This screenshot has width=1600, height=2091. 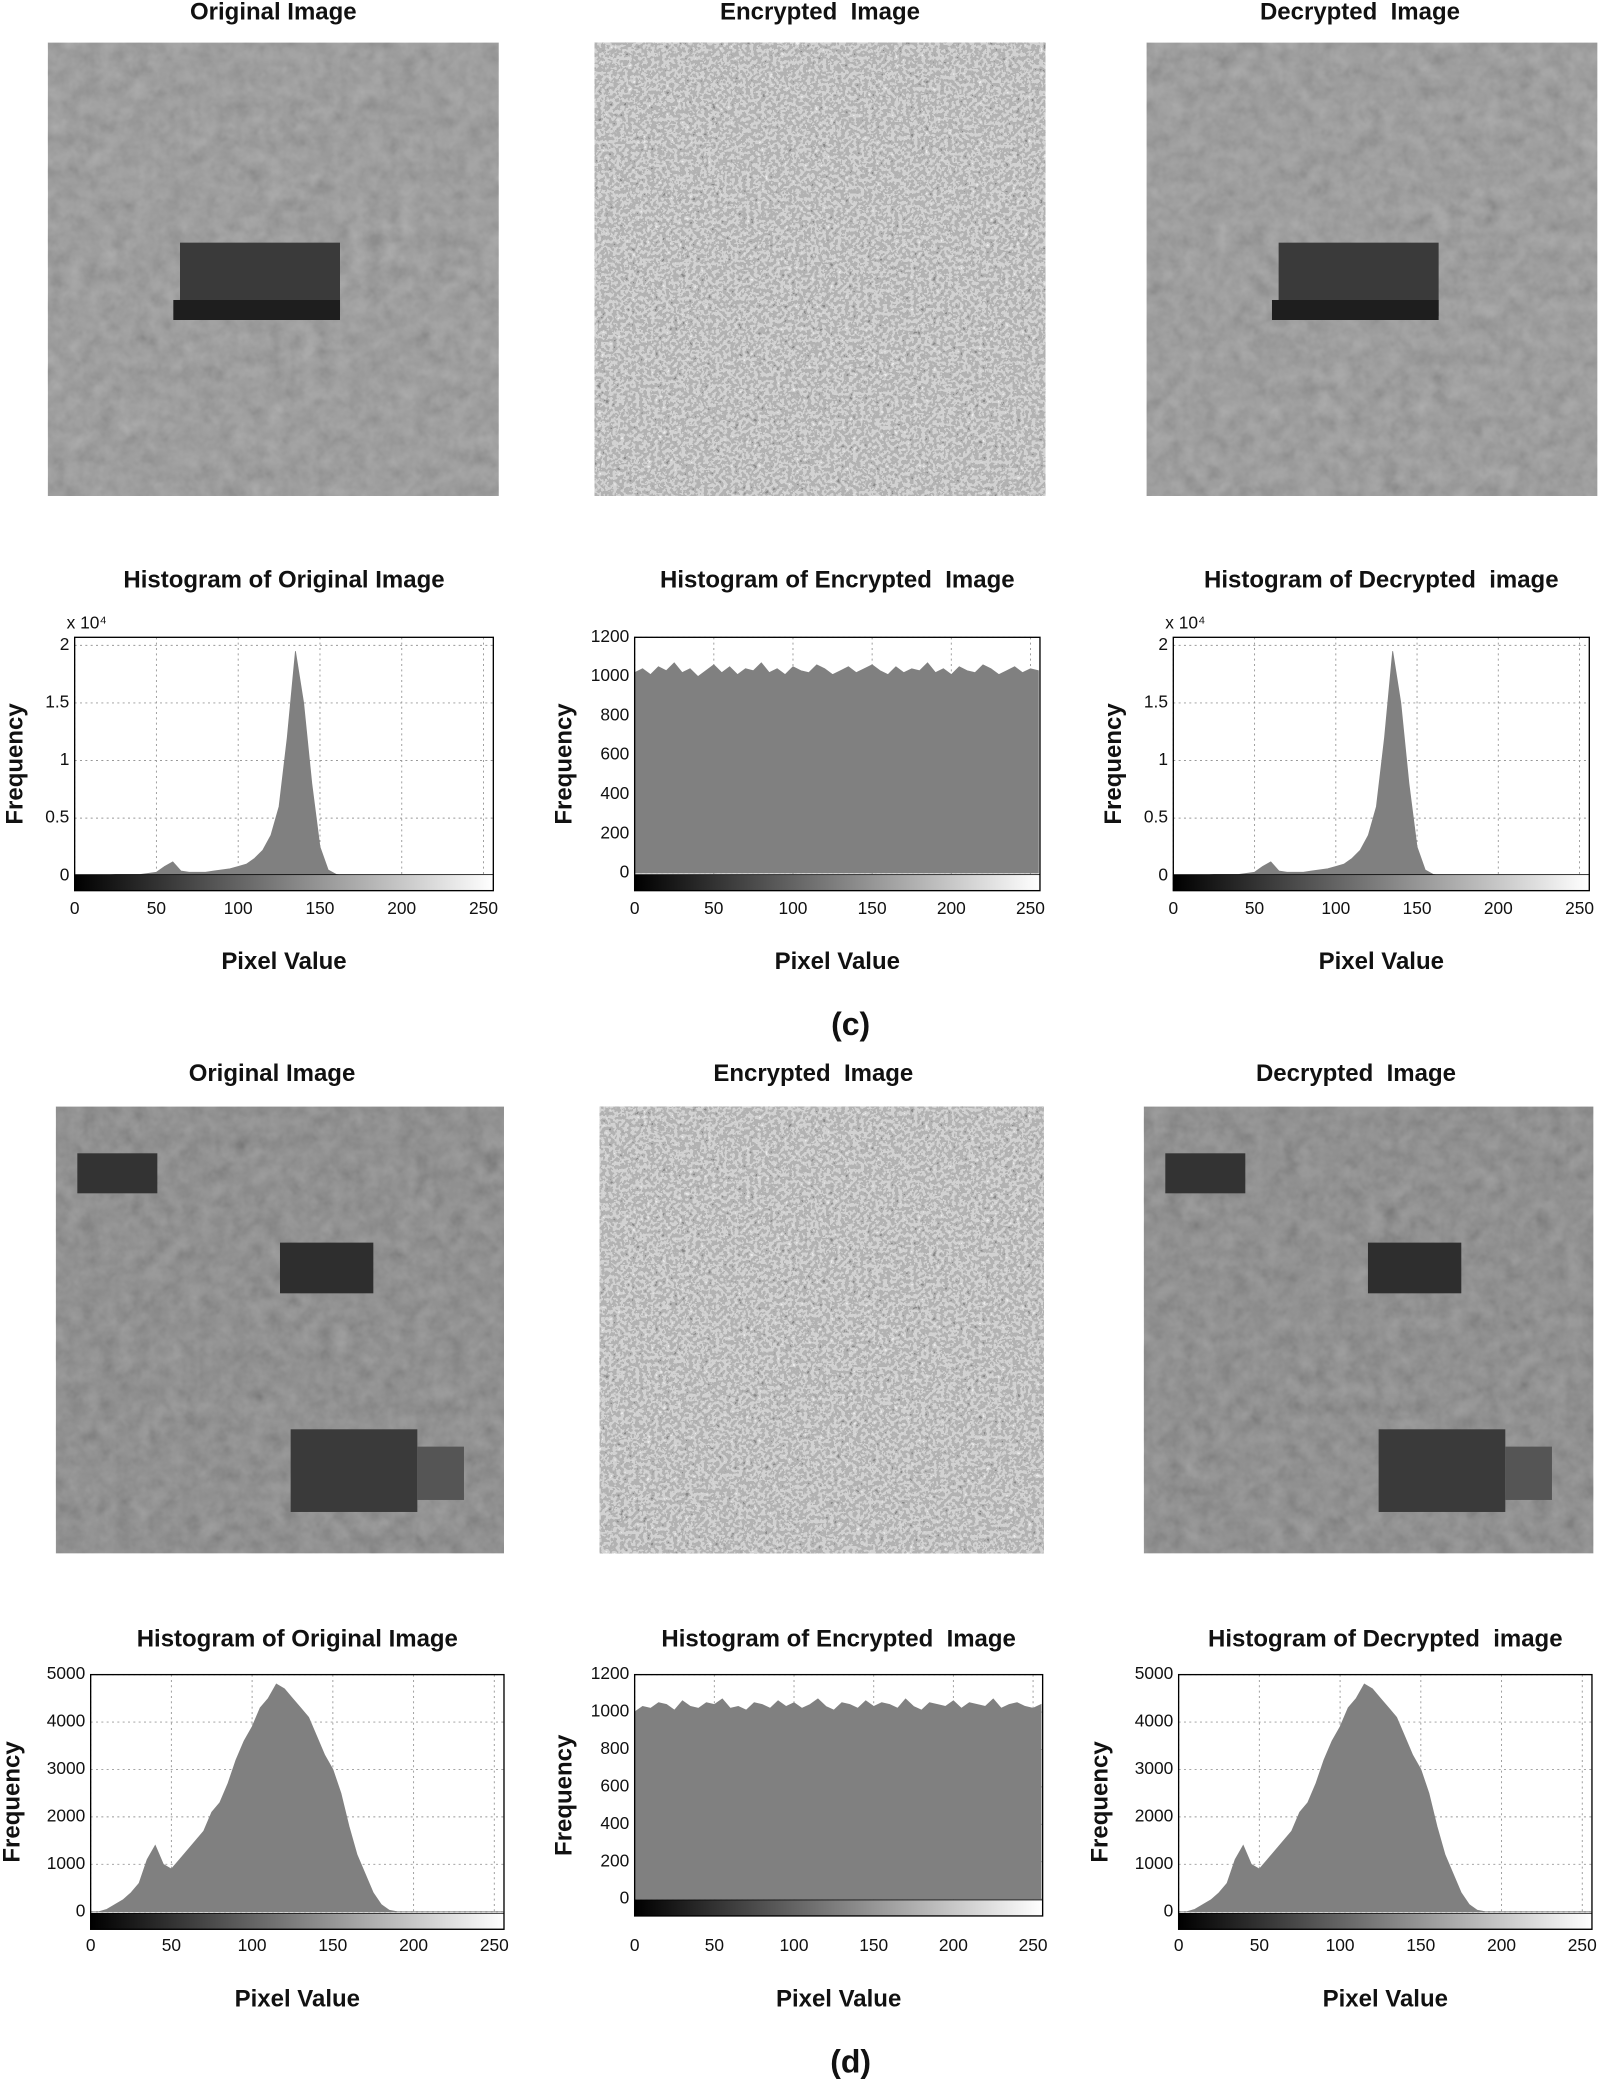 I want to click on y-tick-label: 800, so click(x=614, y=1748).